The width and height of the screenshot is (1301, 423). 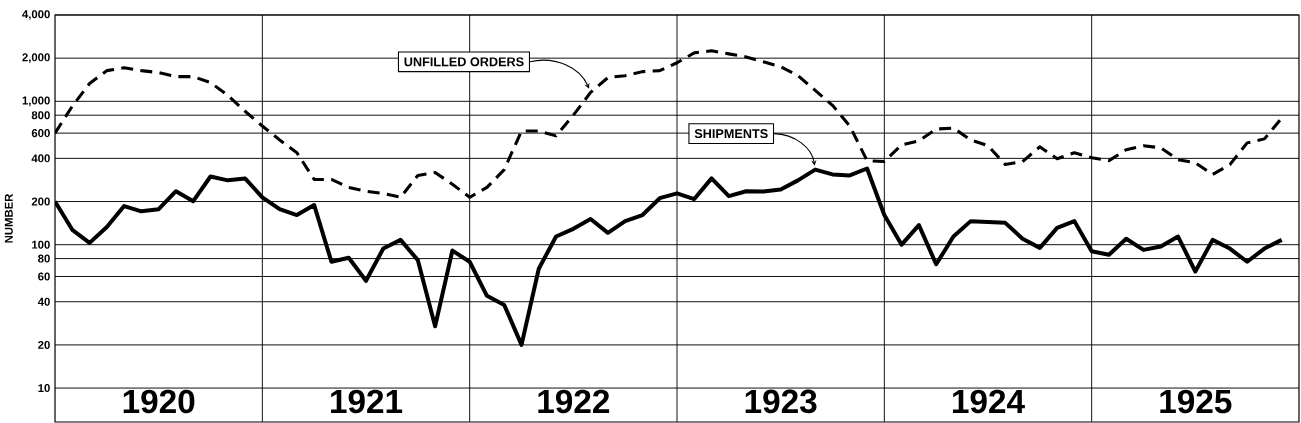 What do you see at coordinates (43, 301) in the screenshot?
I see `y-tick-label: 40` at bounding box center [43, 301].